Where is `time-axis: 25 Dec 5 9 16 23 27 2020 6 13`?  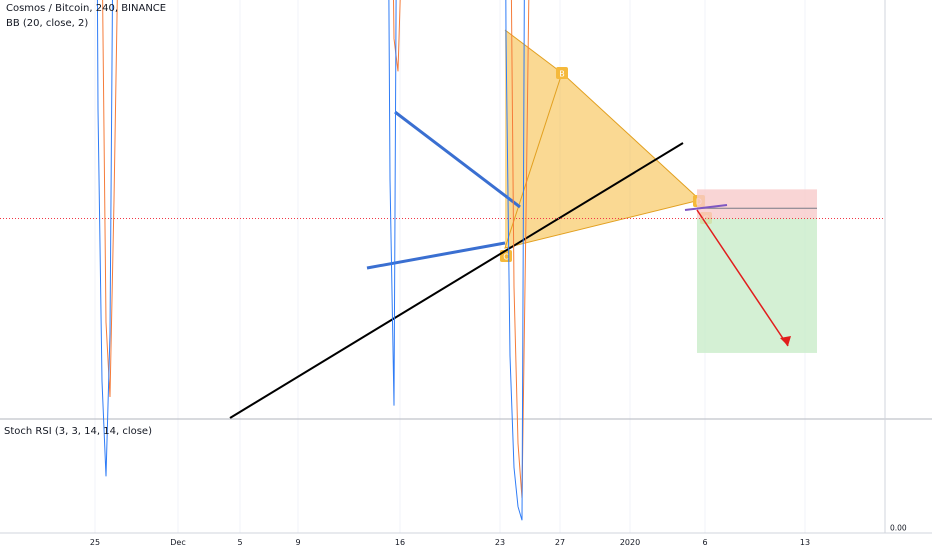
time-axis: 25 Dec 5 9 16 23 27 2020 6 13 is located at coordinates (466, 539).